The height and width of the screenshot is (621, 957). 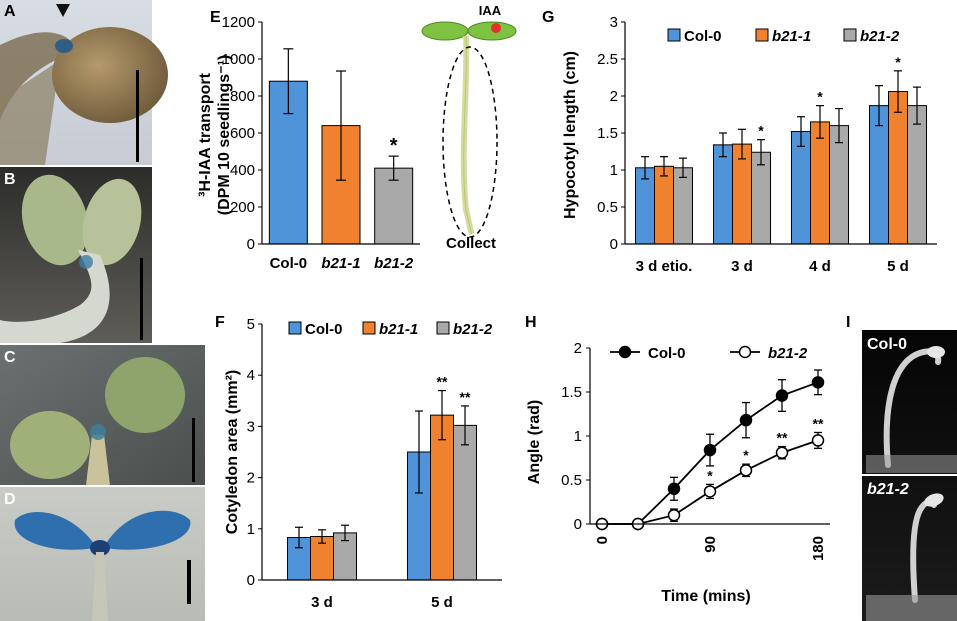 I want to click on panel-label-f: F, so click(x=220, y=322).